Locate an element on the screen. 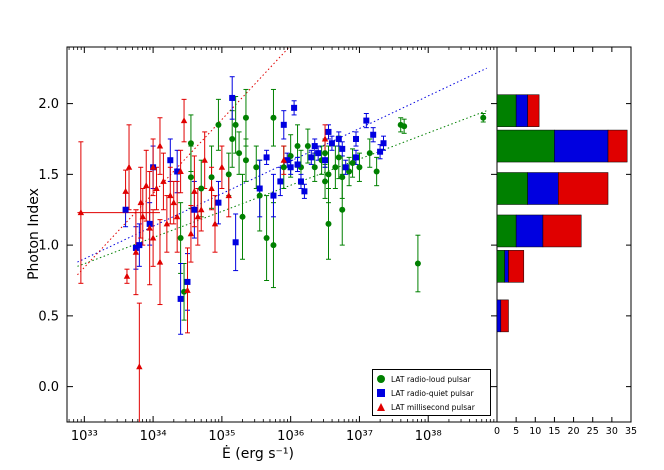 Image resolution: width=664 pixels, height=470 pixels. legend-square-marker is located at coordinates (381, 393).